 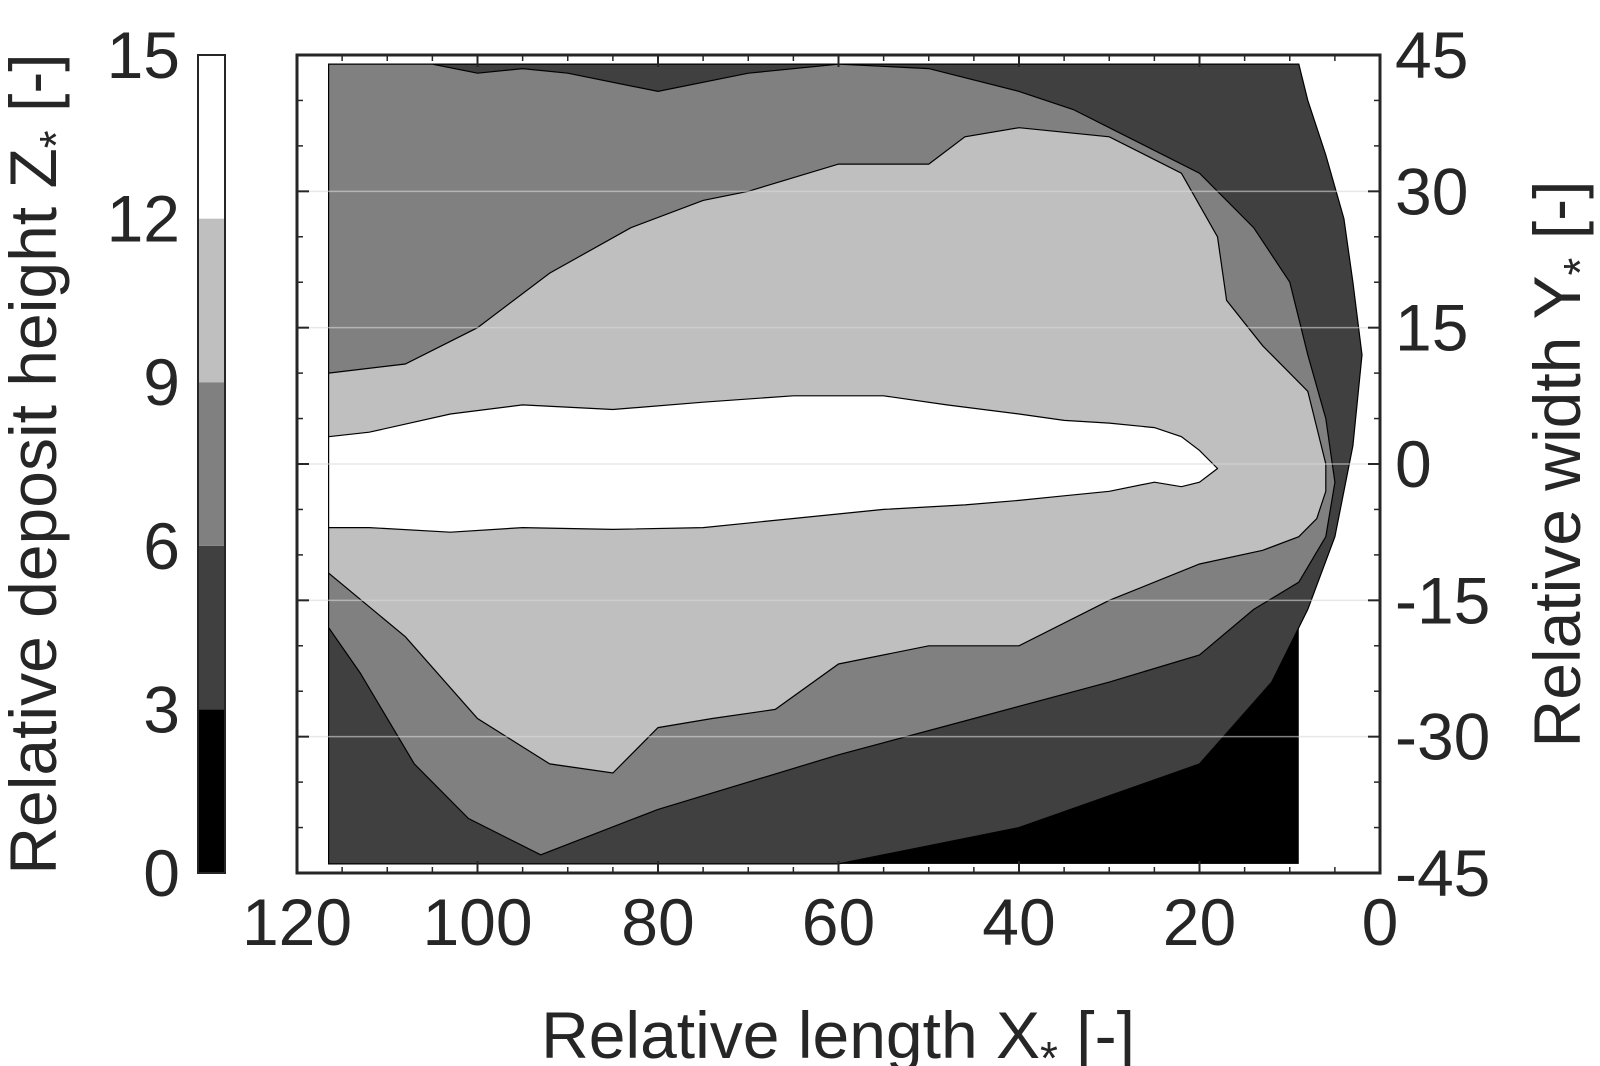 What do you see at coordinates (297, 922) in the screenshot?
I see `x-tick-label: 120` at bounding box center [297, 922].